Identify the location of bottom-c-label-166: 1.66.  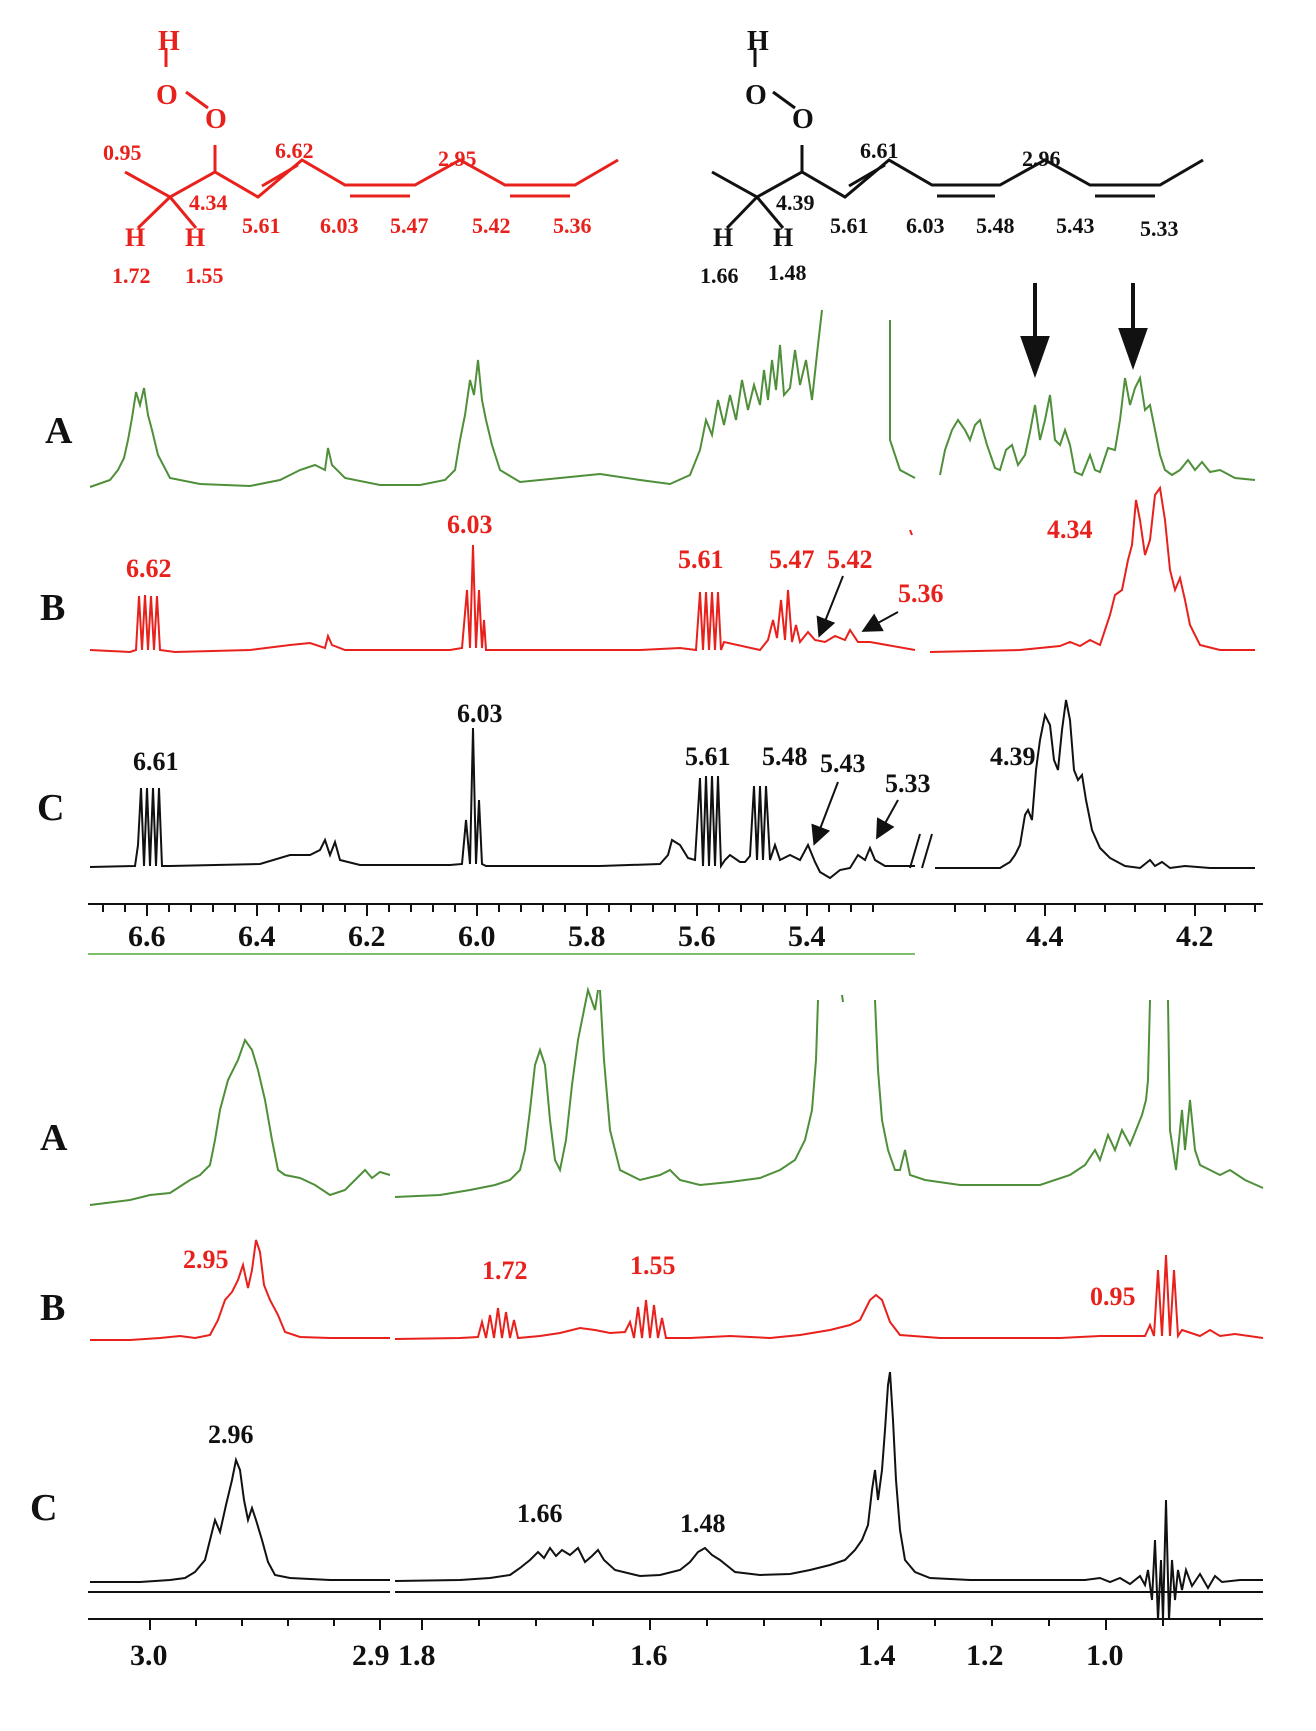
(540, 1513).